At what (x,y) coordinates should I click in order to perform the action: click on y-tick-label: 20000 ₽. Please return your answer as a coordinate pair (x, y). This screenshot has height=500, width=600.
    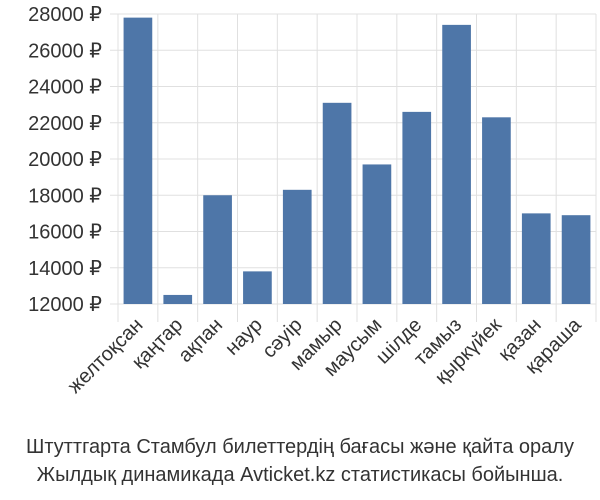
    Looking at the image, I should click on (65, 160).